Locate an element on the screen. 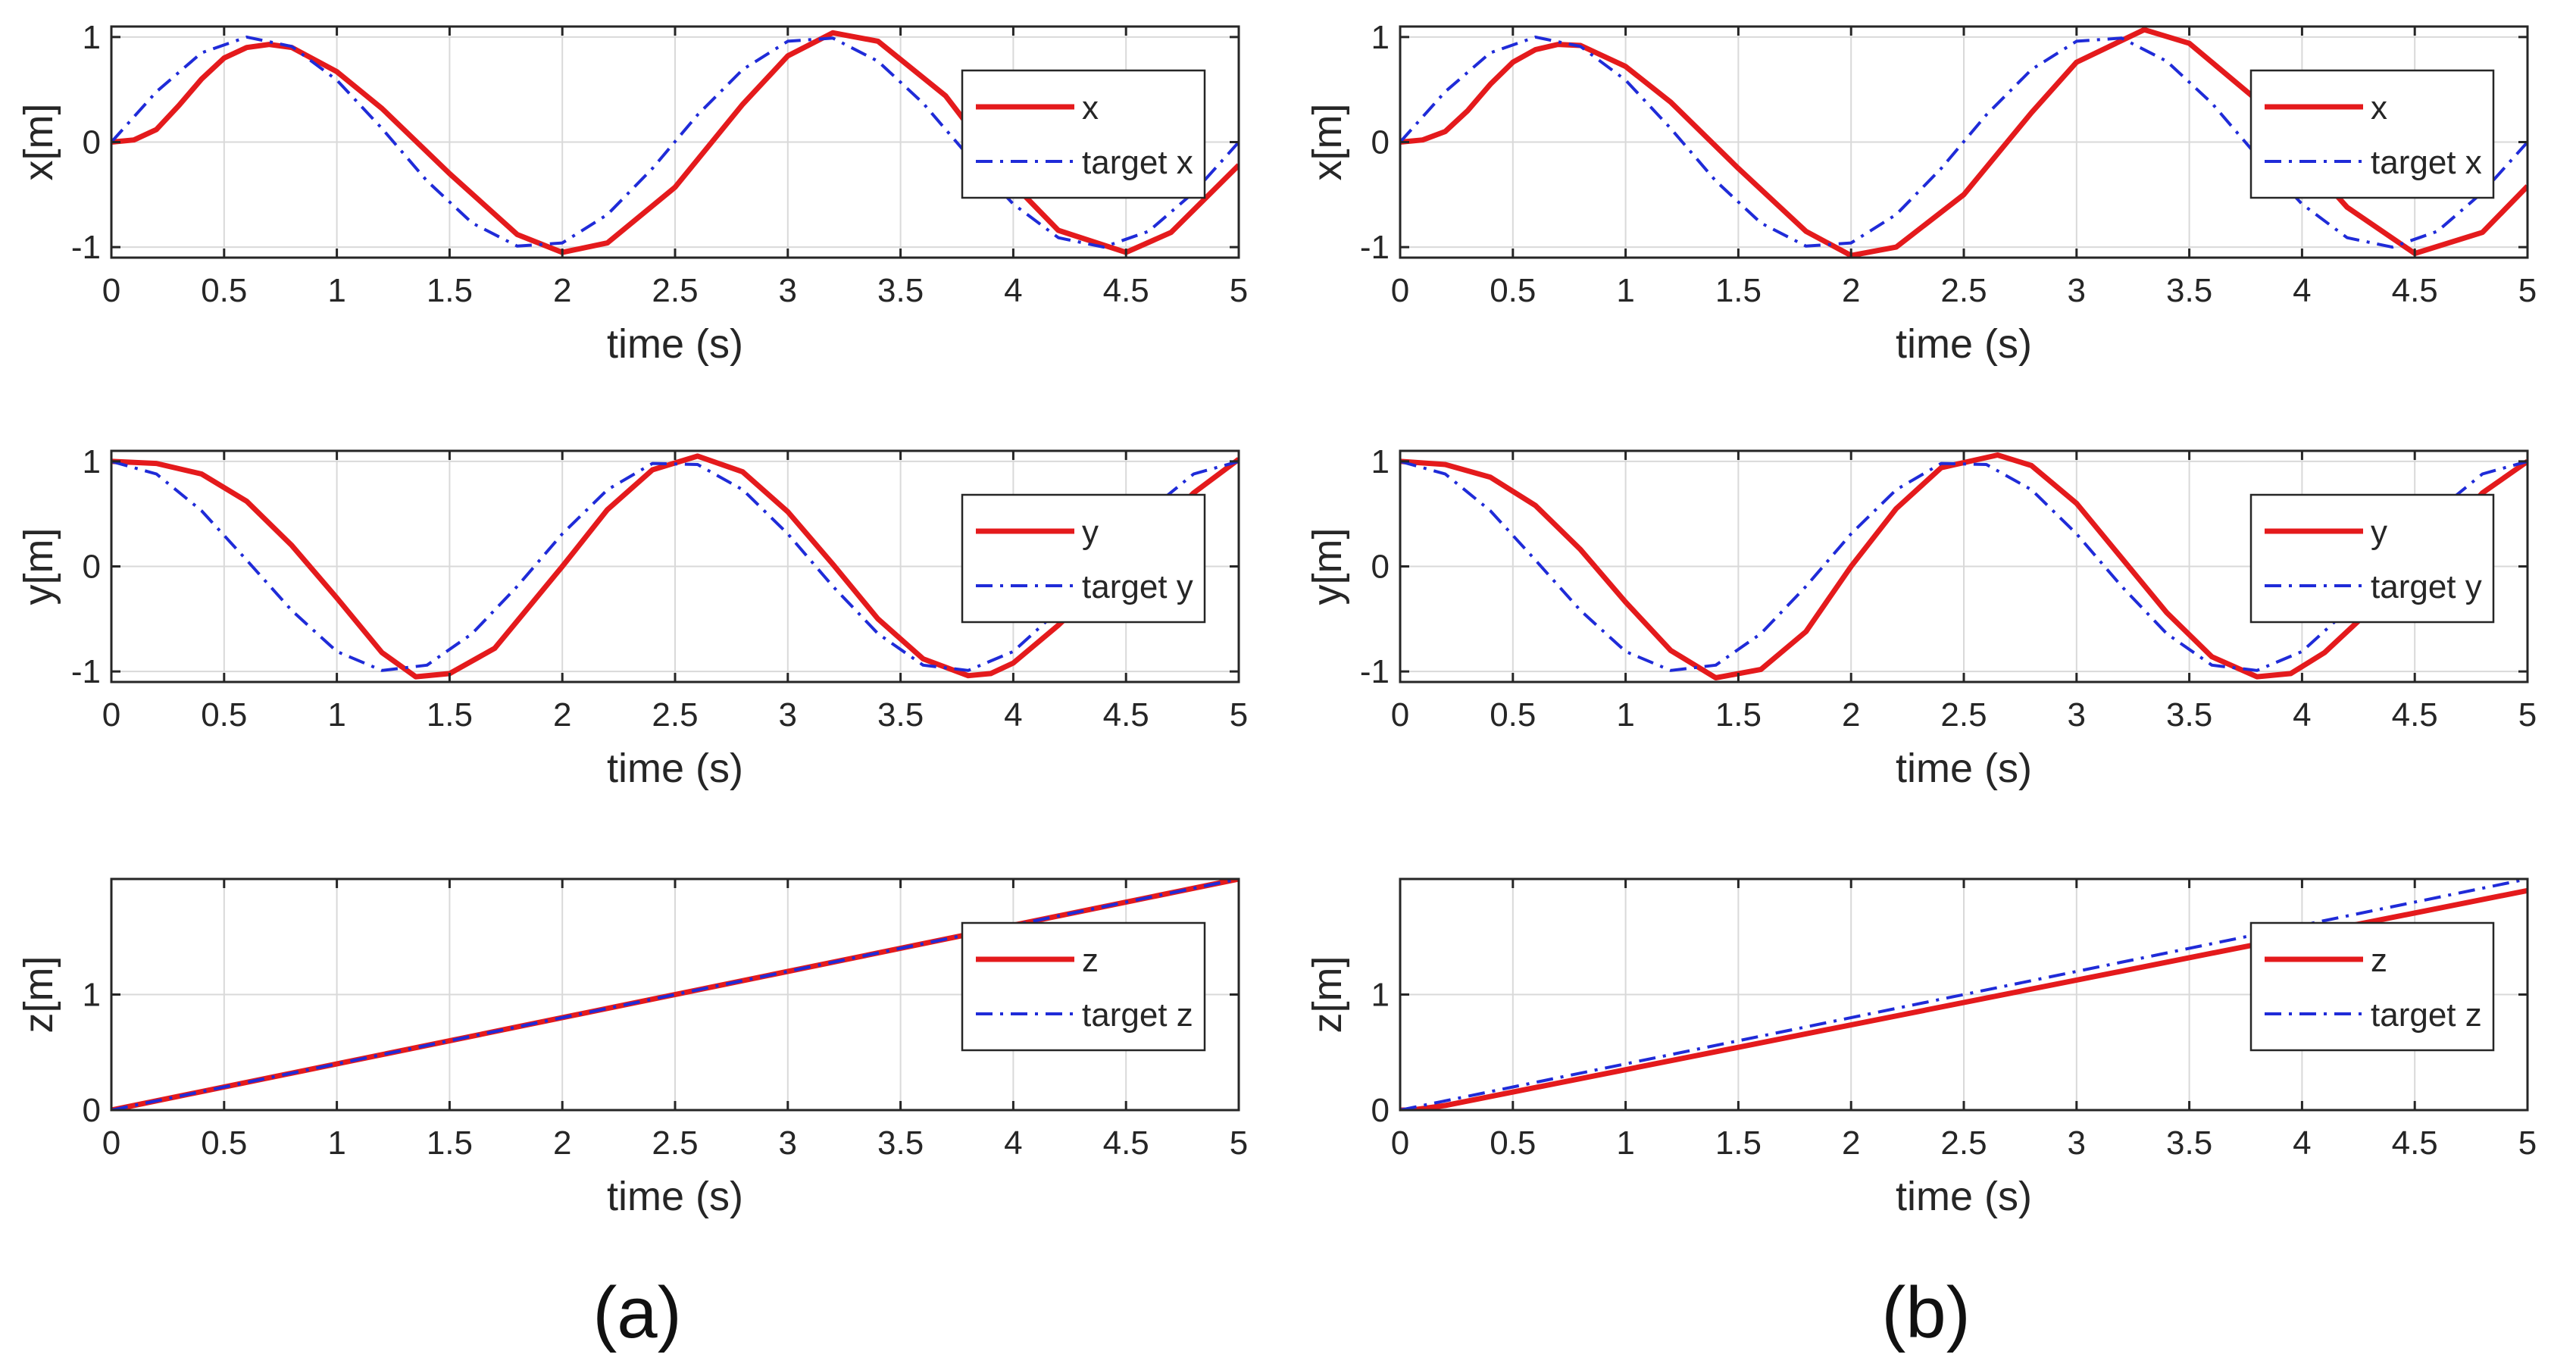 The image size is (2576, 1370). legend: y target y is located at coordinates (1083, 558).